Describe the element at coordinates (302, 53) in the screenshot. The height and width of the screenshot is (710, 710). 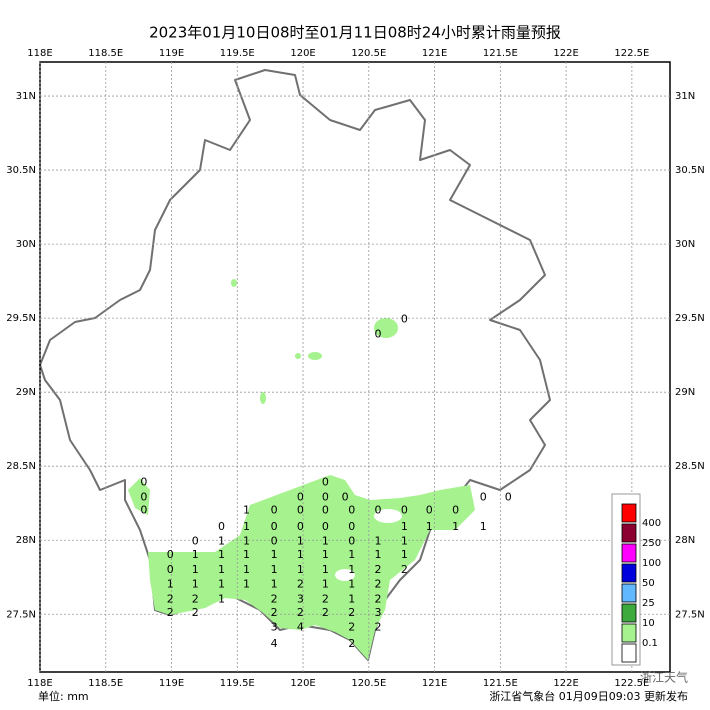
I see `lon-tick-label: 120E` at that location.